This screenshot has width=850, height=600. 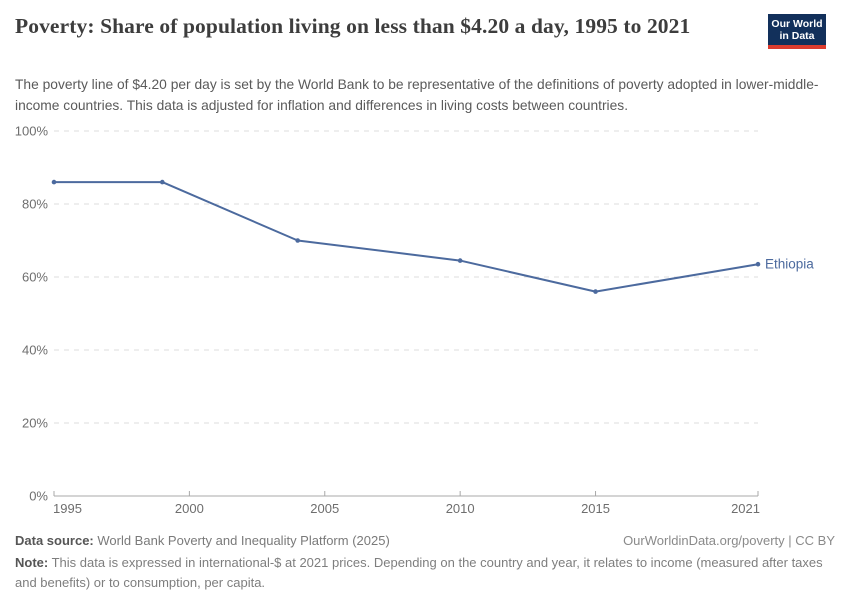 What do you see at coordinates (35, 423) in the screenshot?
I see `y-tick-label: 20%` at bounding box center [35, 423].